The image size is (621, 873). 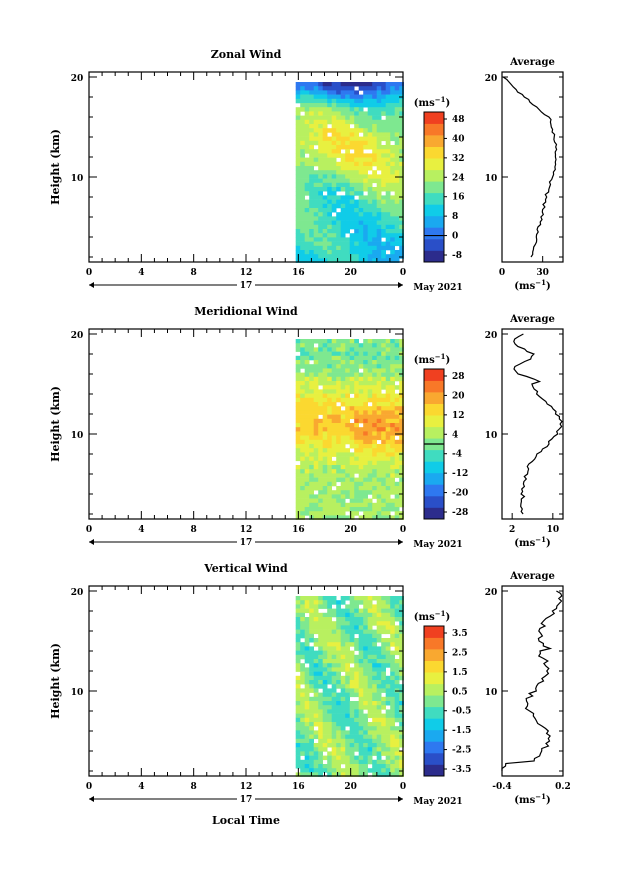 I want to click on profile-curve, so click(x=538, y=424).